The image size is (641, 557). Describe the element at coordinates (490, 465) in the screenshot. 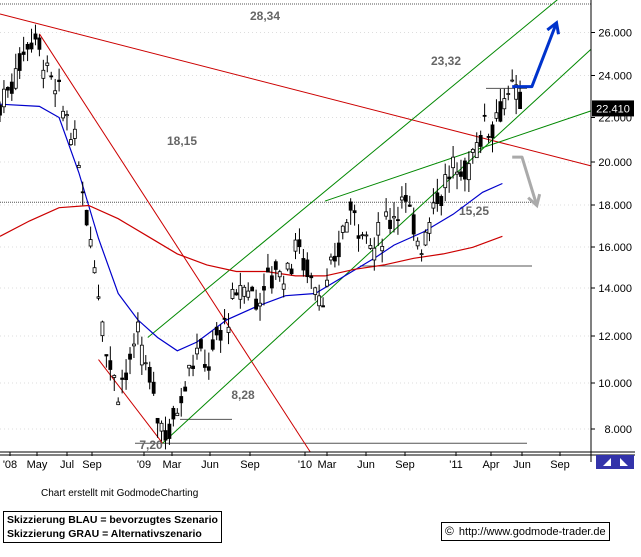

I see `x-tick-label: Apr` at that location.